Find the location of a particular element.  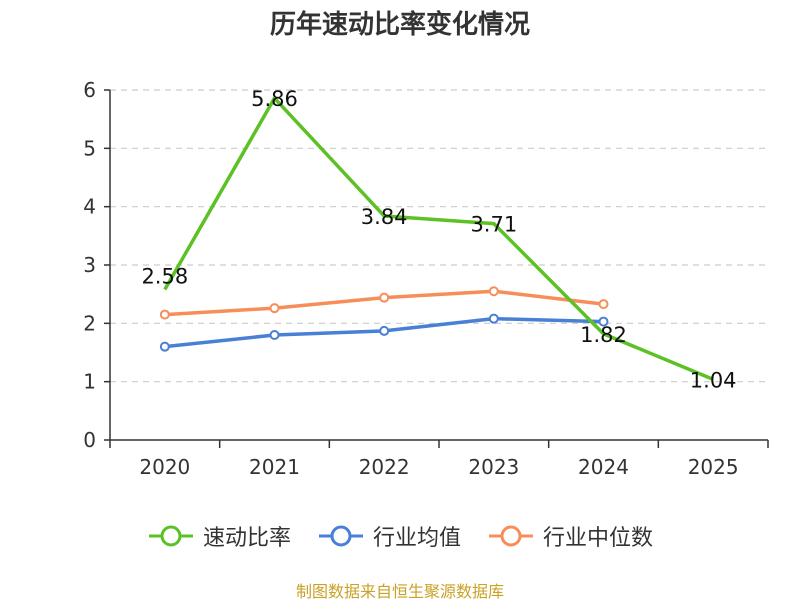

x-tick-label: 2023 is located at coordinates (493, 467).